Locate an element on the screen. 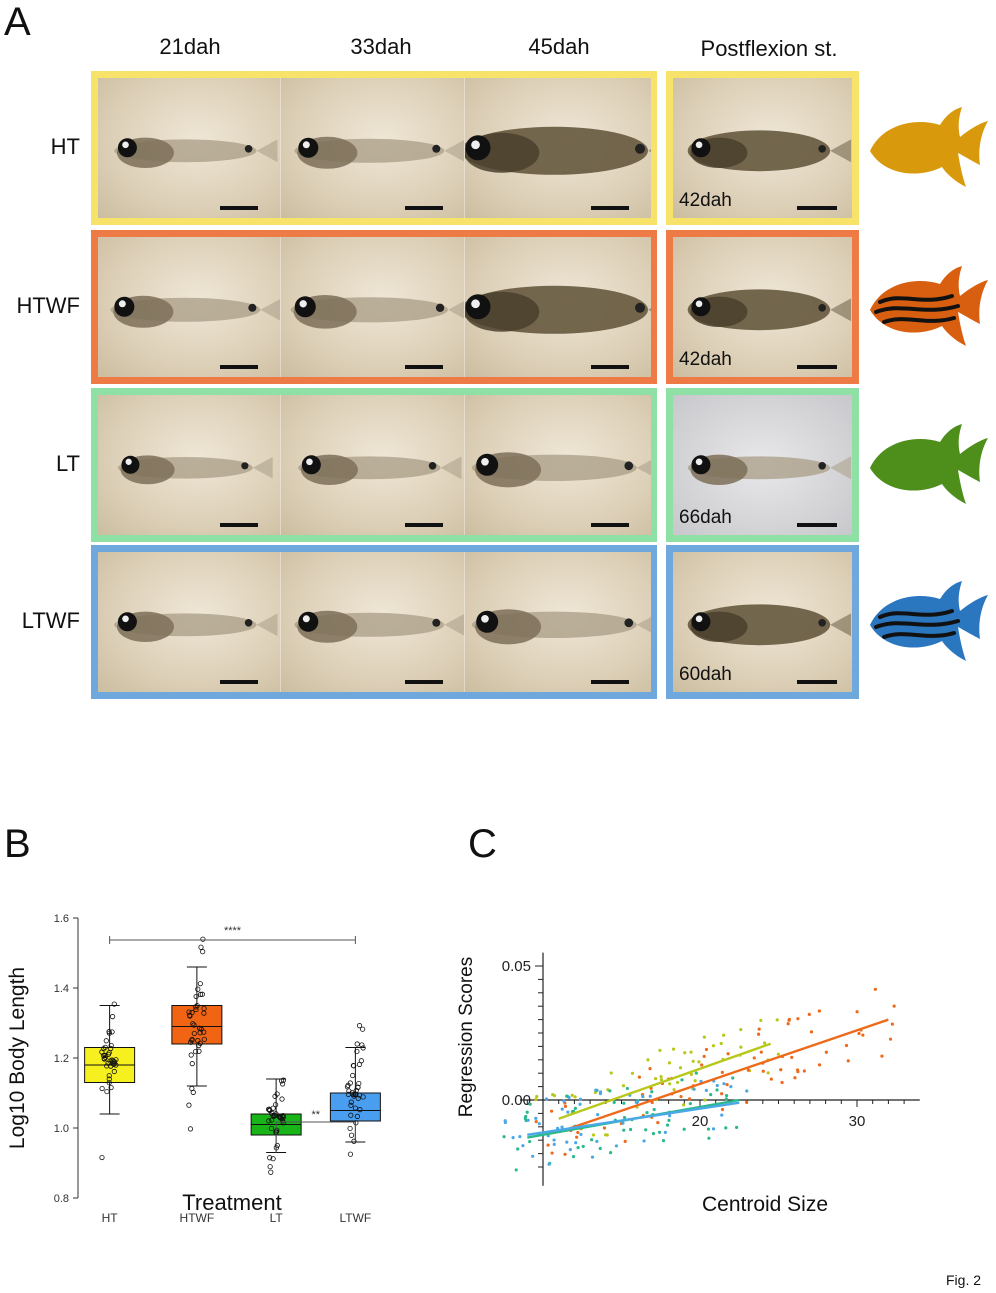 This screenshot has height=1293, width=996. fish-icon-lt is located at coordinates (929, 464).